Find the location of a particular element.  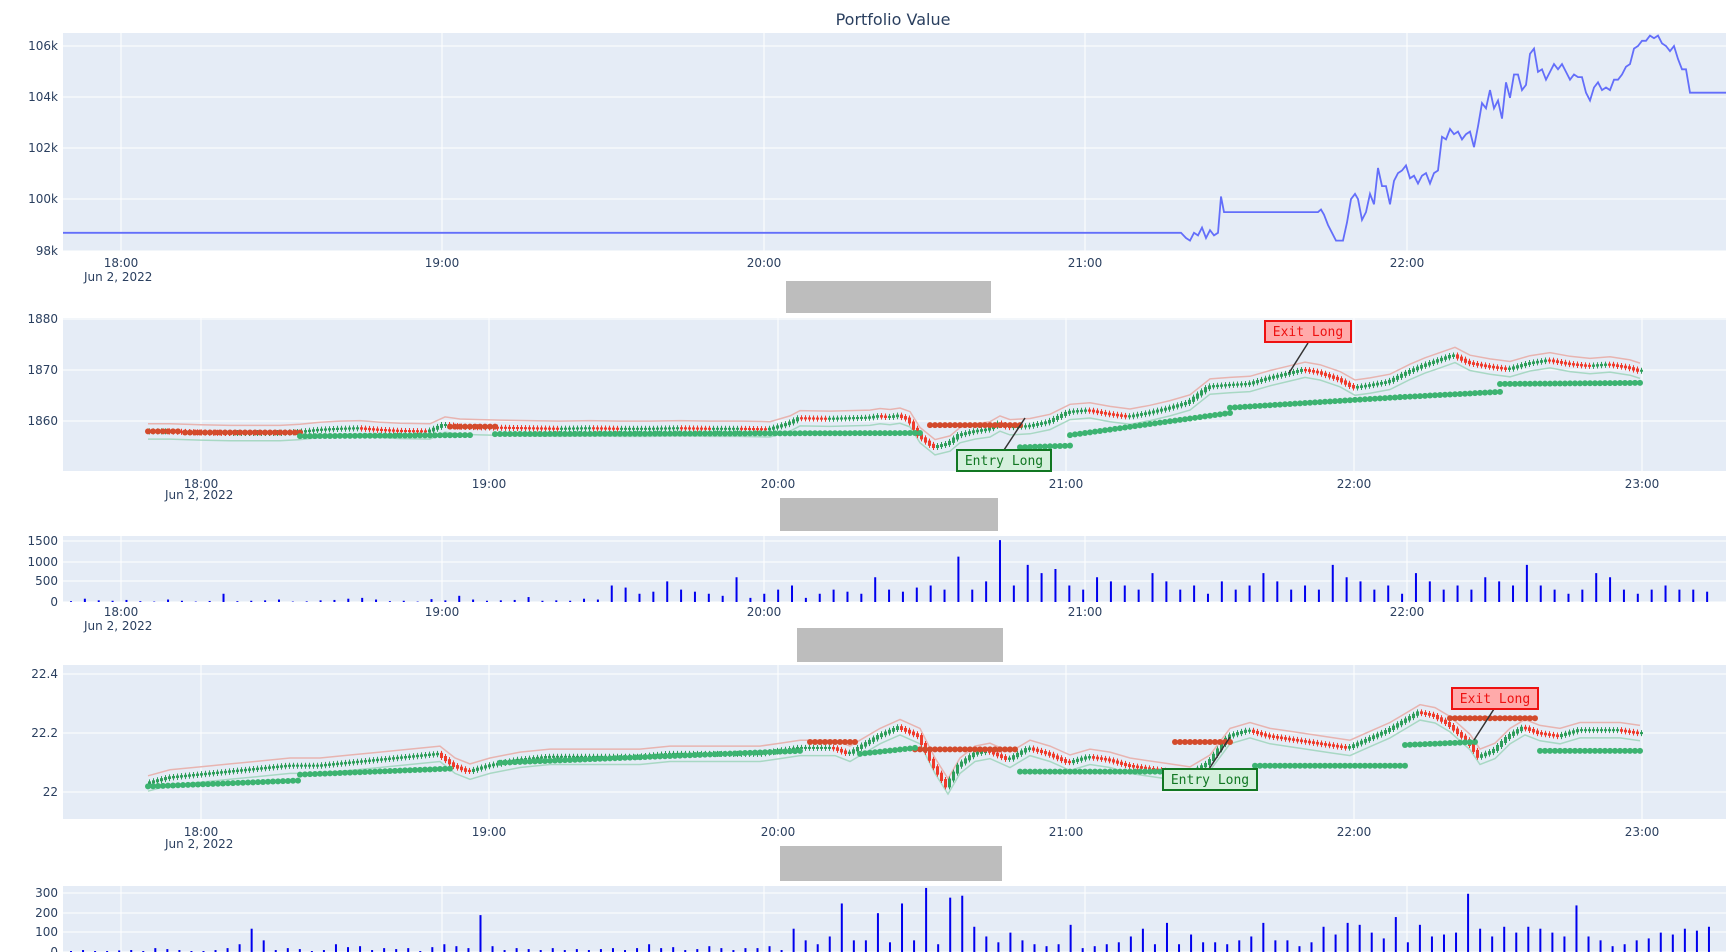

x-tick-label: 19:00 is located at coordinates (489, 484).